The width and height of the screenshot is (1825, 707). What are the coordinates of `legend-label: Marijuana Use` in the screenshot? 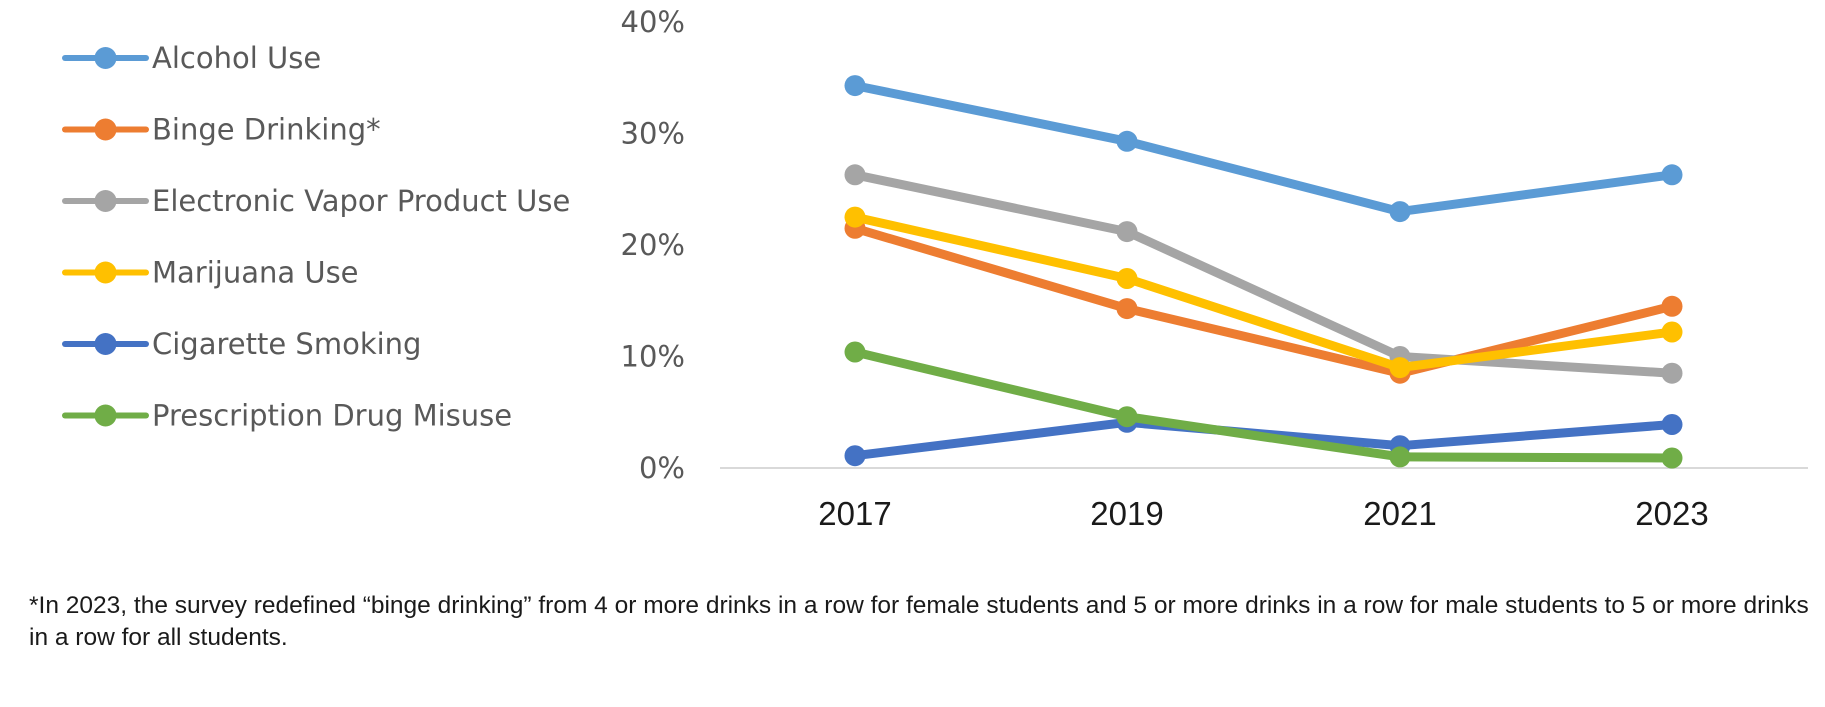 It's located at (255, 273).